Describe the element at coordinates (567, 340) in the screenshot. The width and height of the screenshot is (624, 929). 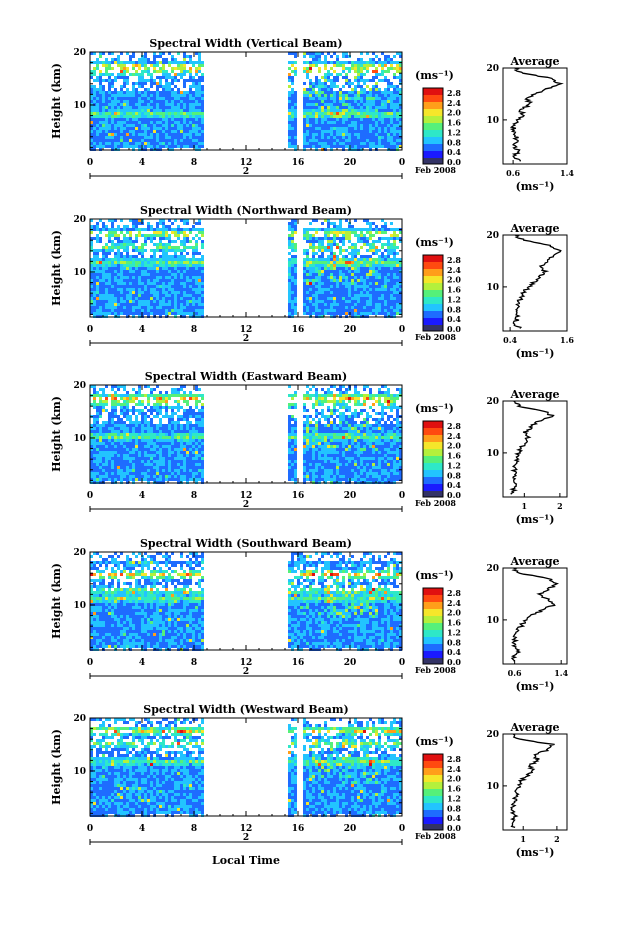
I see `profile-x-tick-label: 1.6` at that location.